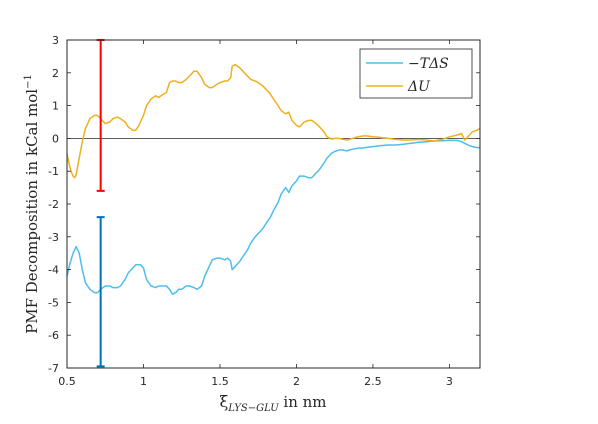  Describe the element at coordinates (53, 335) in the screenshot. I see `y-tick-label: -6` at that location.